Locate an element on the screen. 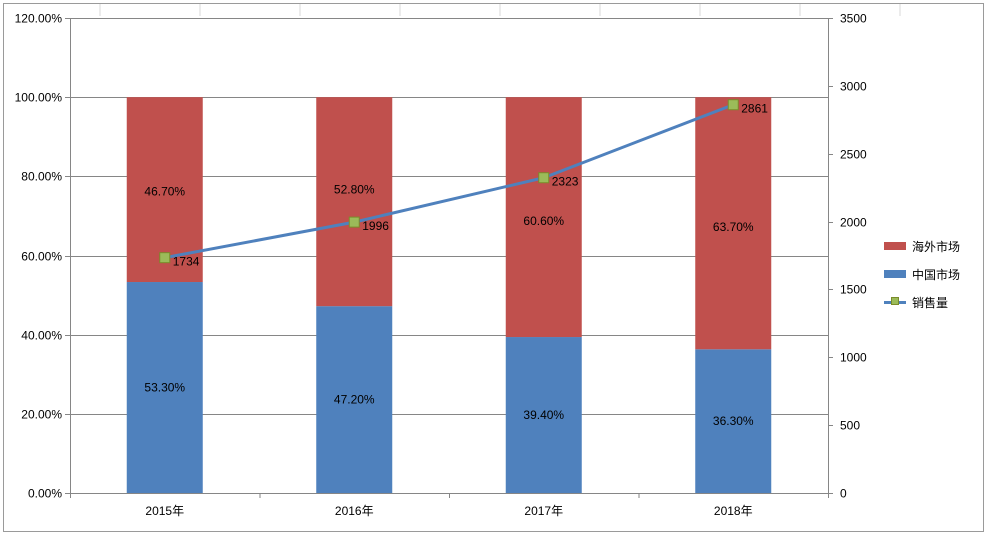 This screenshot has width=989, height=537. y-left-tick-label: 120.00% is located at coordinates (39, 19).